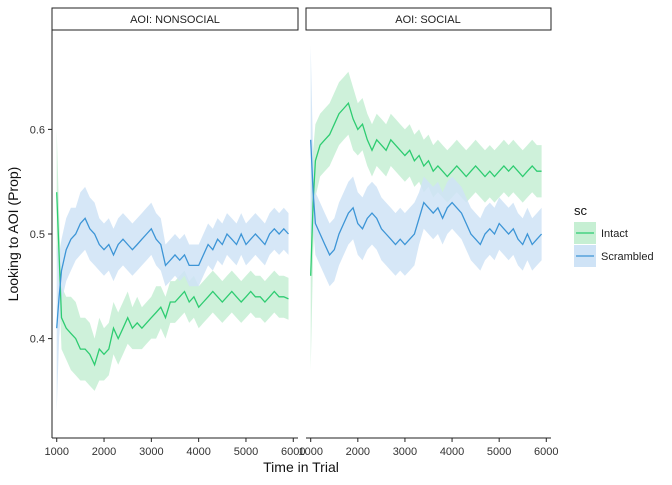 The width and height of the screenshot is (672, 485). What do you see at coordinates (37, 235) in the screenshot?
I see `y-tick-label: 0.5` at bounding box center [37, 235].